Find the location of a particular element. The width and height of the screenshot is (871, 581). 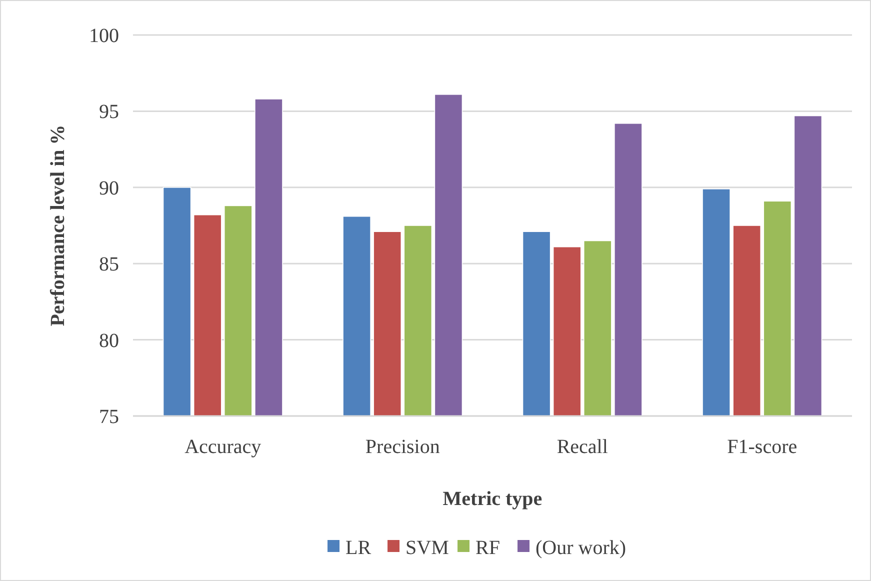

legend-label: (Our work) is located at coordinates (581, 548).